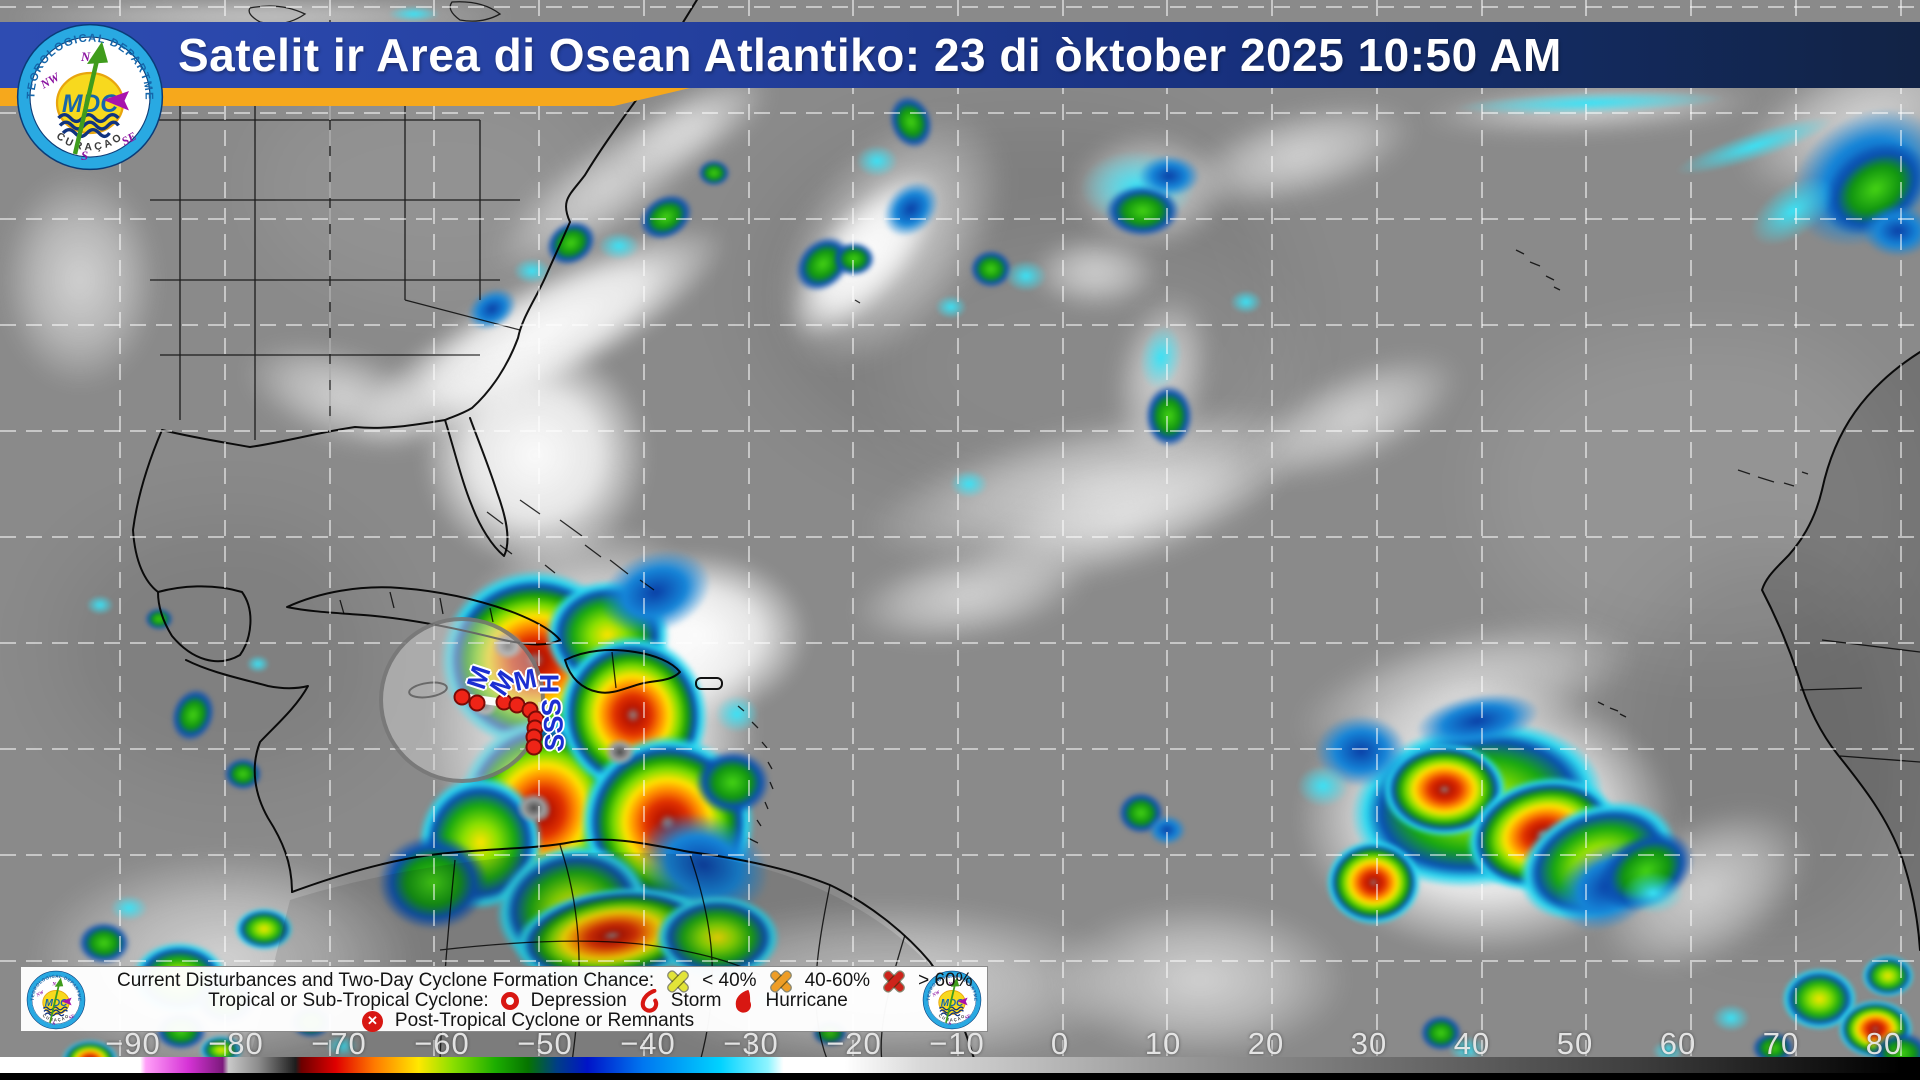 This screenshot has height=1080, width=1920. I want to click on mdc-logo, so click(90, 97).